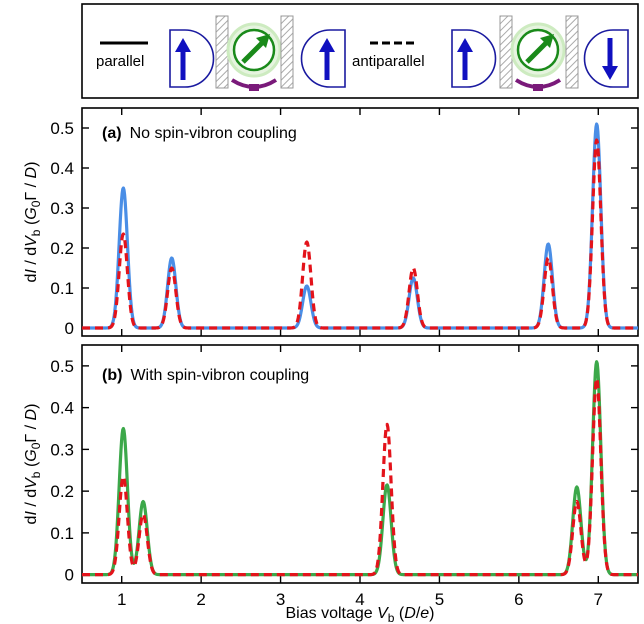 The height and width of the screenshot is (624, 644). I want to click on x-tick-label: 7, so click(598, 599).